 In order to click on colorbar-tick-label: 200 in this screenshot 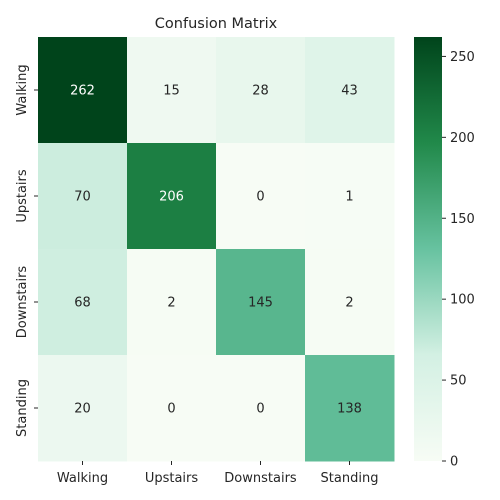, I will do `click(462, 138)`.